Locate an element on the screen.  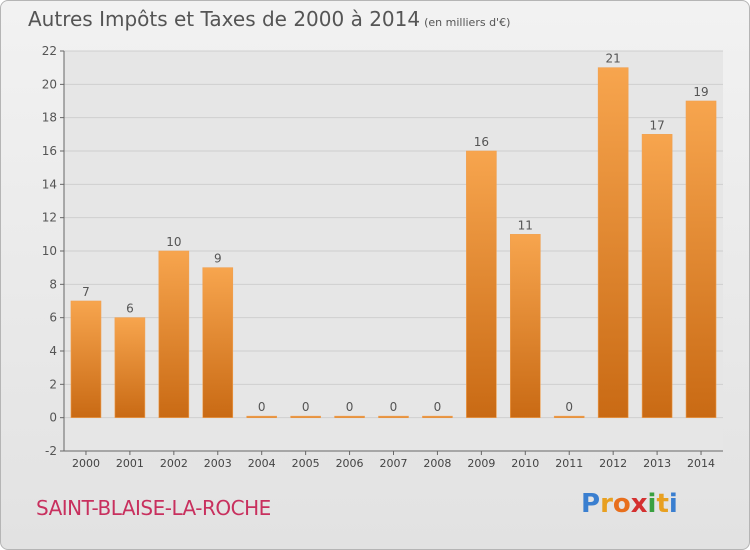
logo-letter: P is located at coordinates (591, 504).